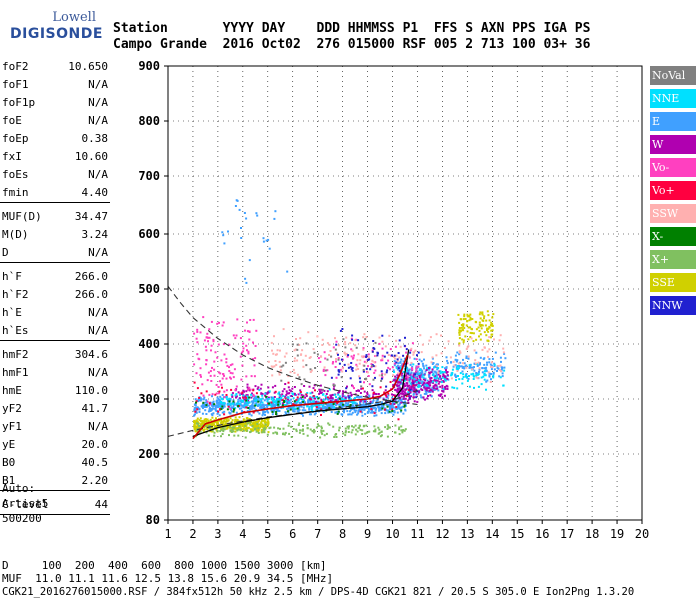 The image size is (700, 600). I want to click on param-value: 266.0, so click(91, 276).